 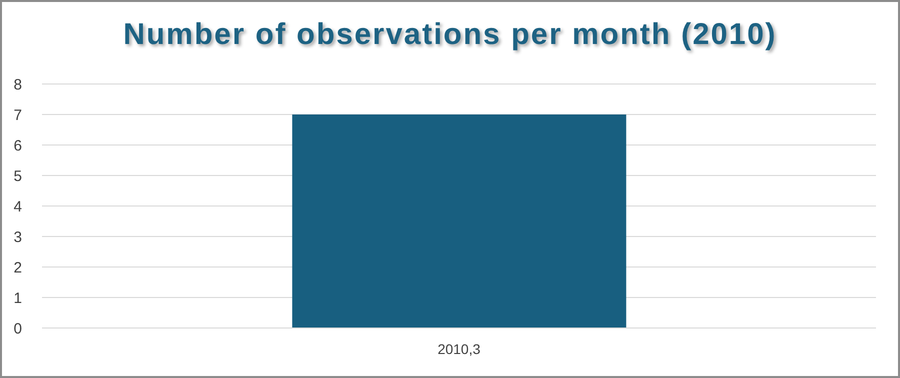 I want to click on y-tick-label: 7, so click(x=18, y=115).